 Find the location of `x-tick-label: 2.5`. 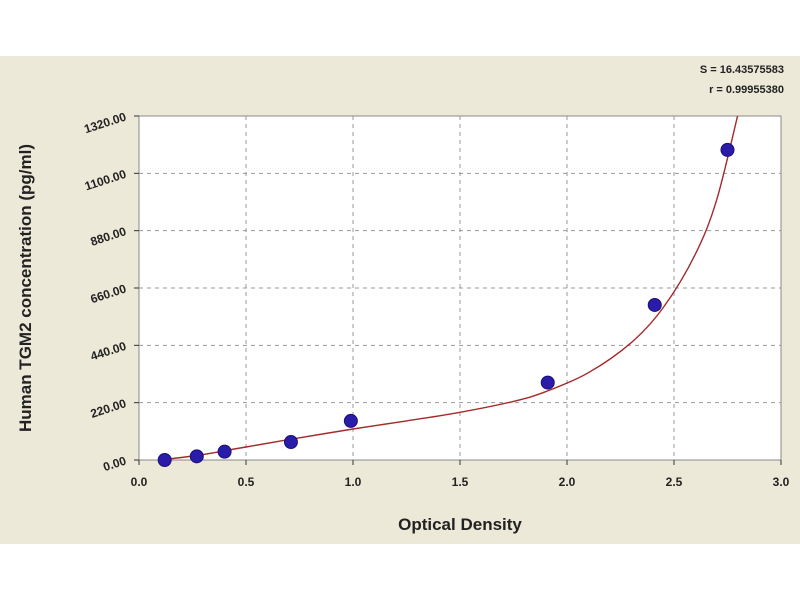

x-tick-label: 2.5 is located at coordinates (674, 482).